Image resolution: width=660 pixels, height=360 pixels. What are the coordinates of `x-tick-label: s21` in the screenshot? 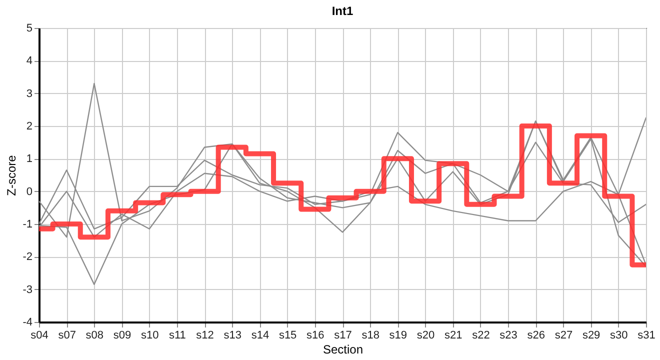 It's located at (453, 336).